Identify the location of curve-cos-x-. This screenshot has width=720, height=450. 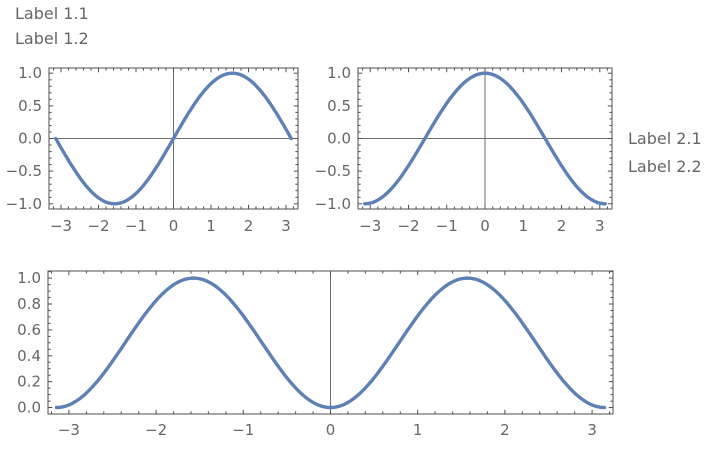
(485, 138).